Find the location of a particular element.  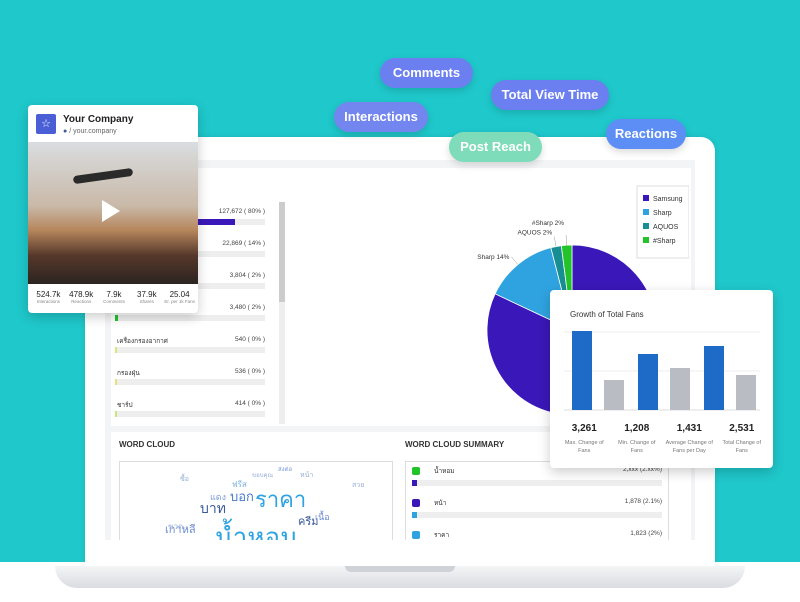

keyword-row: กรองฝุ่น 536 ( 0% ) is located at coordinates (190, 377).